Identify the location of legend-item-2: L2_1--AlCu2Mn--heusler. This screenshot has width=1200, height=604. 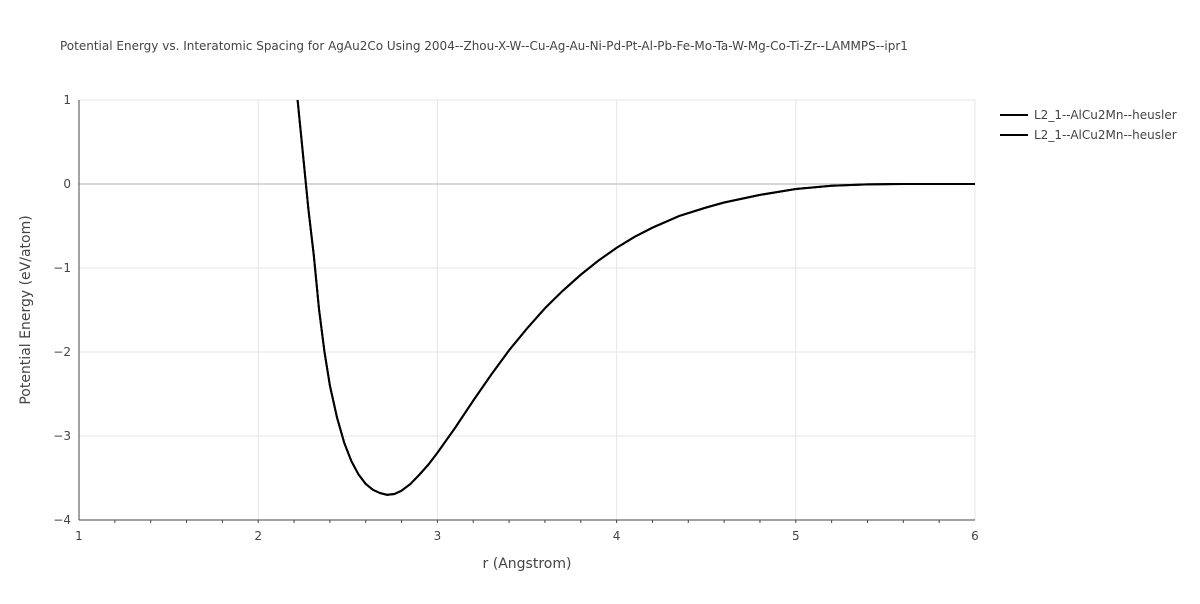
(1088, 135).